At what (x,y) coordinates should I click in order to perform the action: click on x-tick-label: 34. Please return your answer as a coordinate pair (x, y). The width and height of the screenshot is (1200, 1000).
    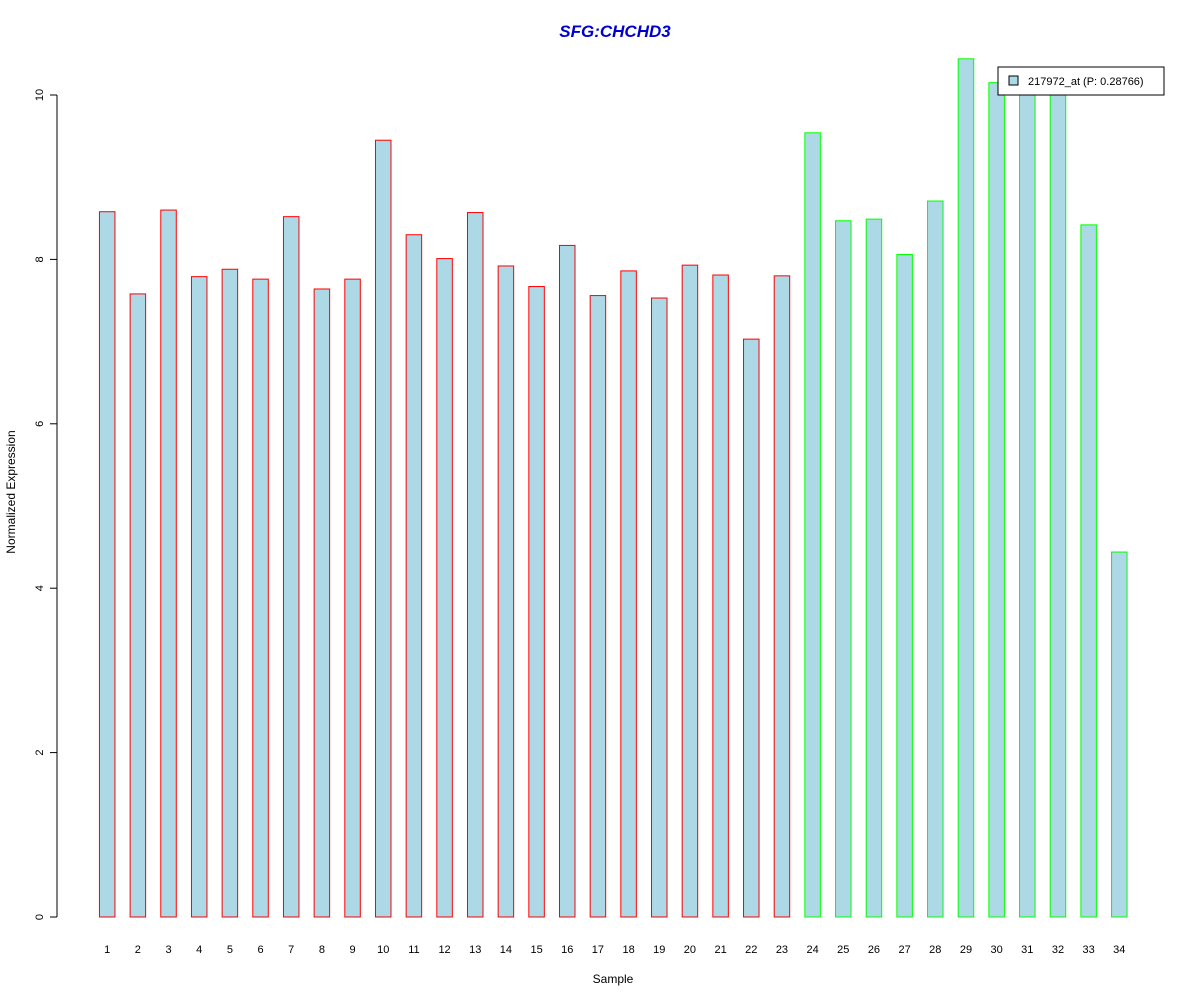
    Looking at the image, I should click on (1119, 950).